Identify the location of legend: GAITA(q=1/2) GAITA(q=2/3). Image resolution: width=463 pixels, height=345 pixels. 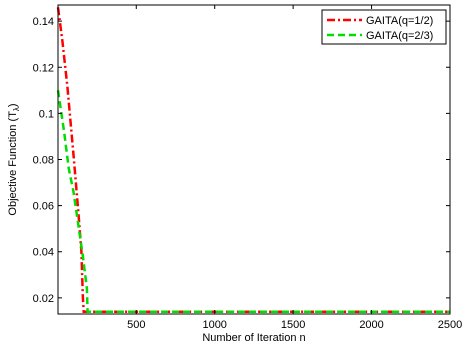
(384, 27).